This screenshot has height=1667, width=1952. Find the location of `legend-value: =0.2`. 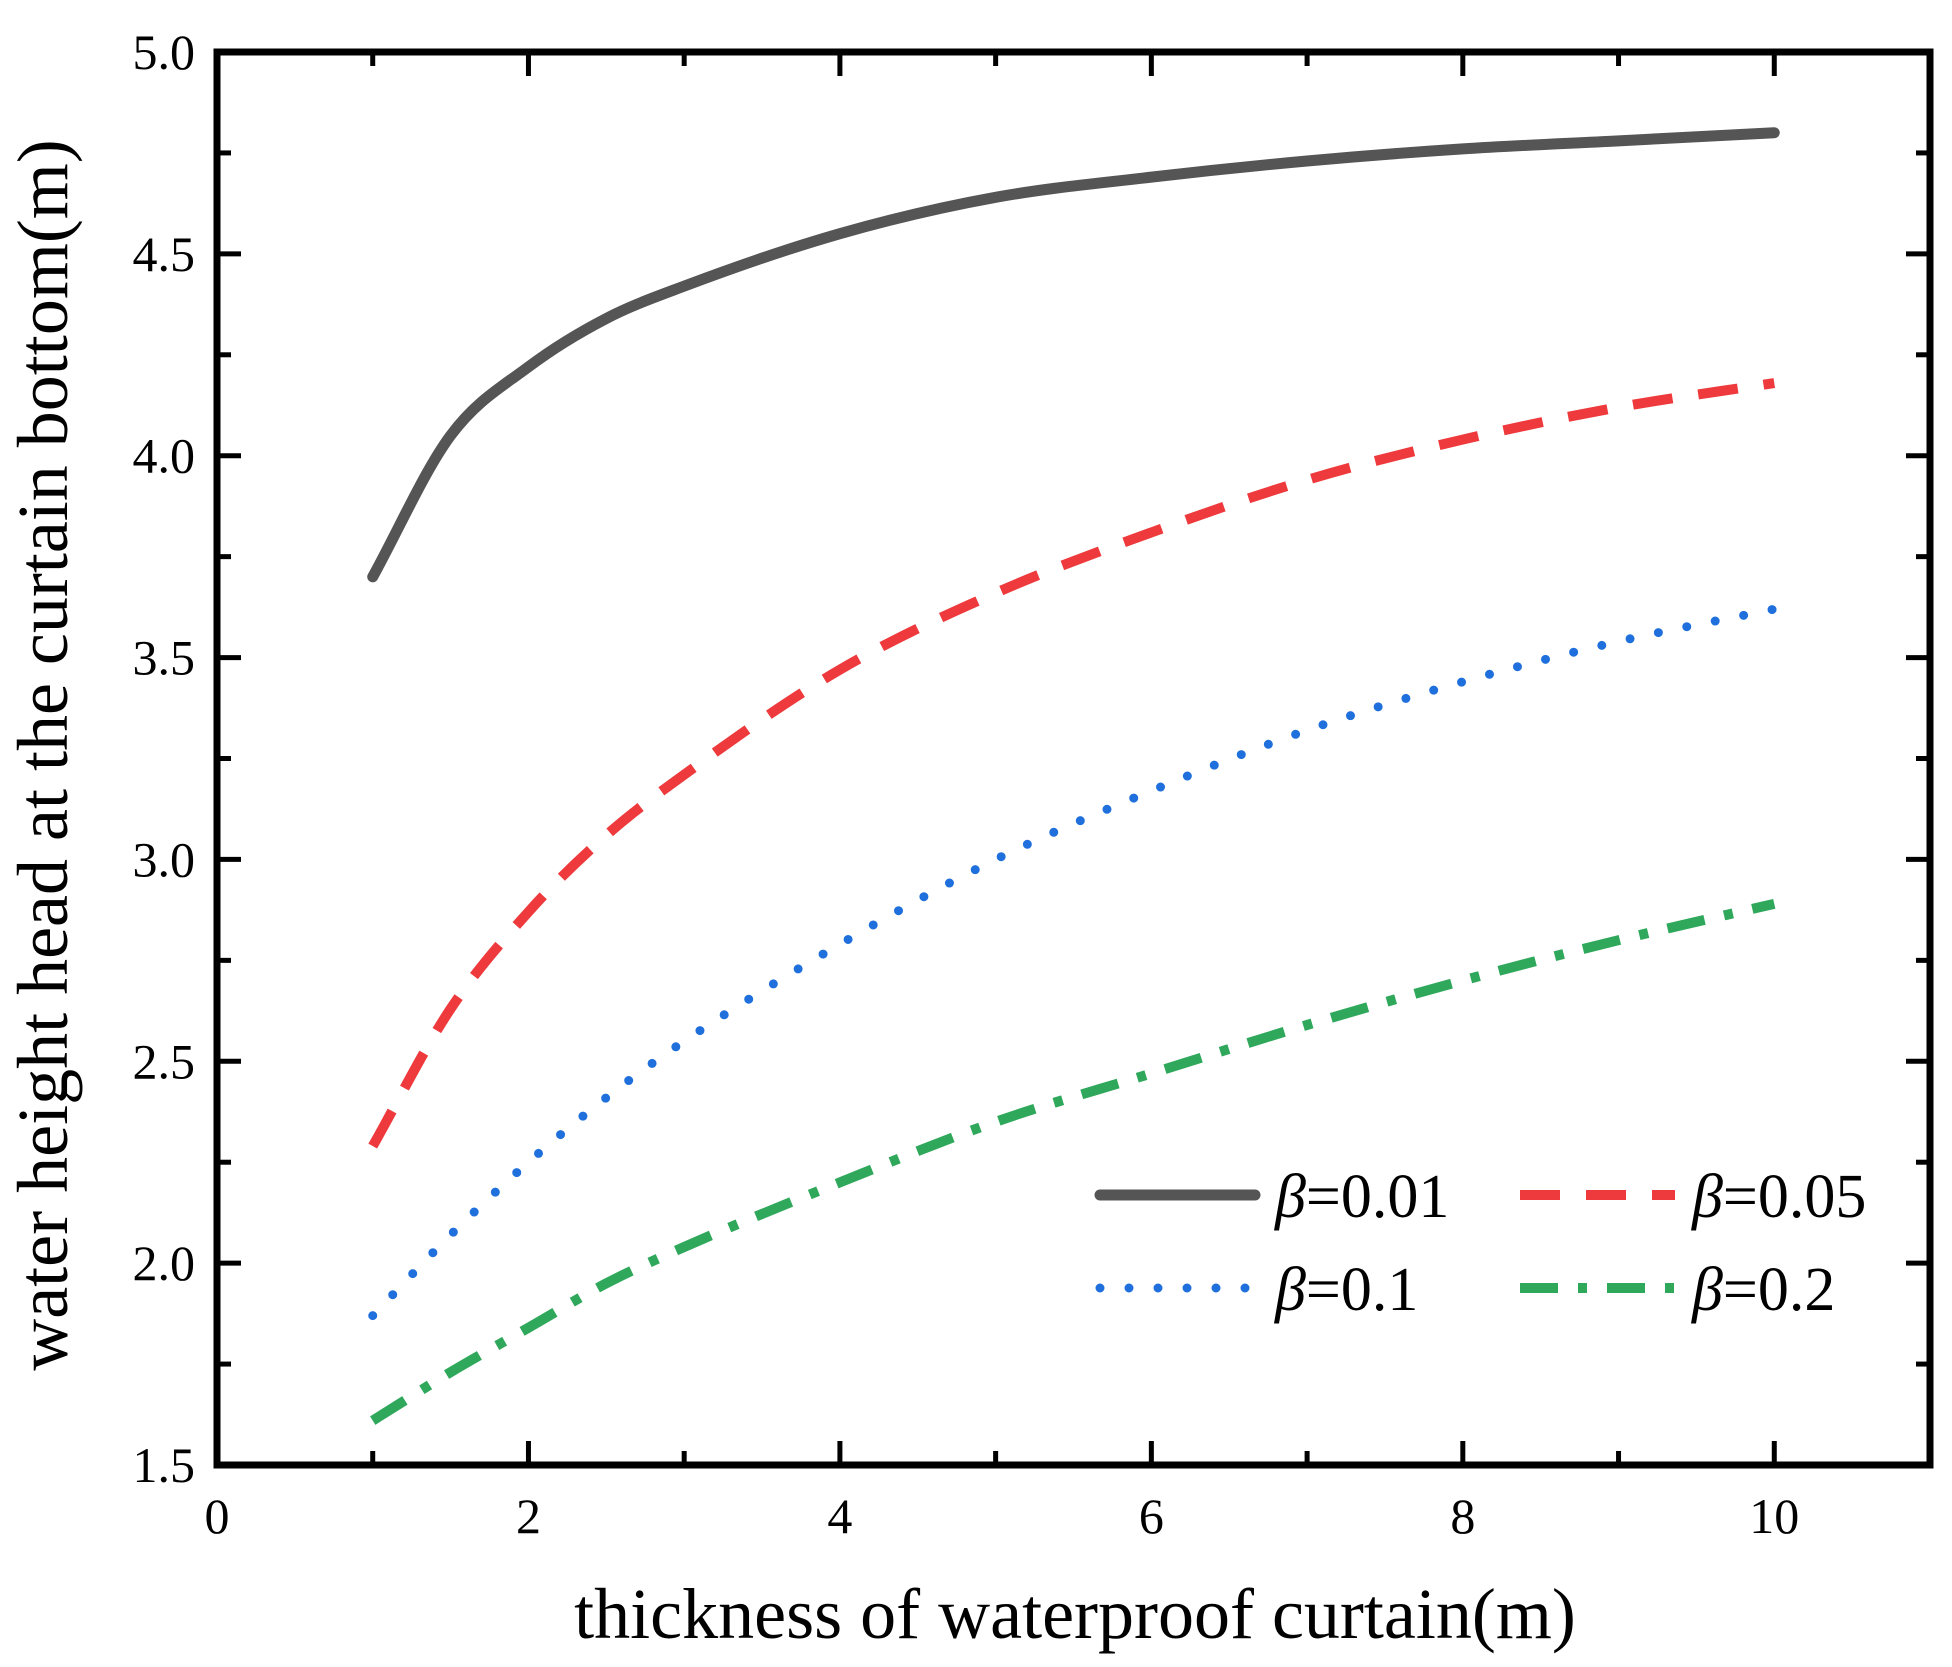

legend-value: =0.2 is located at coordinates (1779, 1290).